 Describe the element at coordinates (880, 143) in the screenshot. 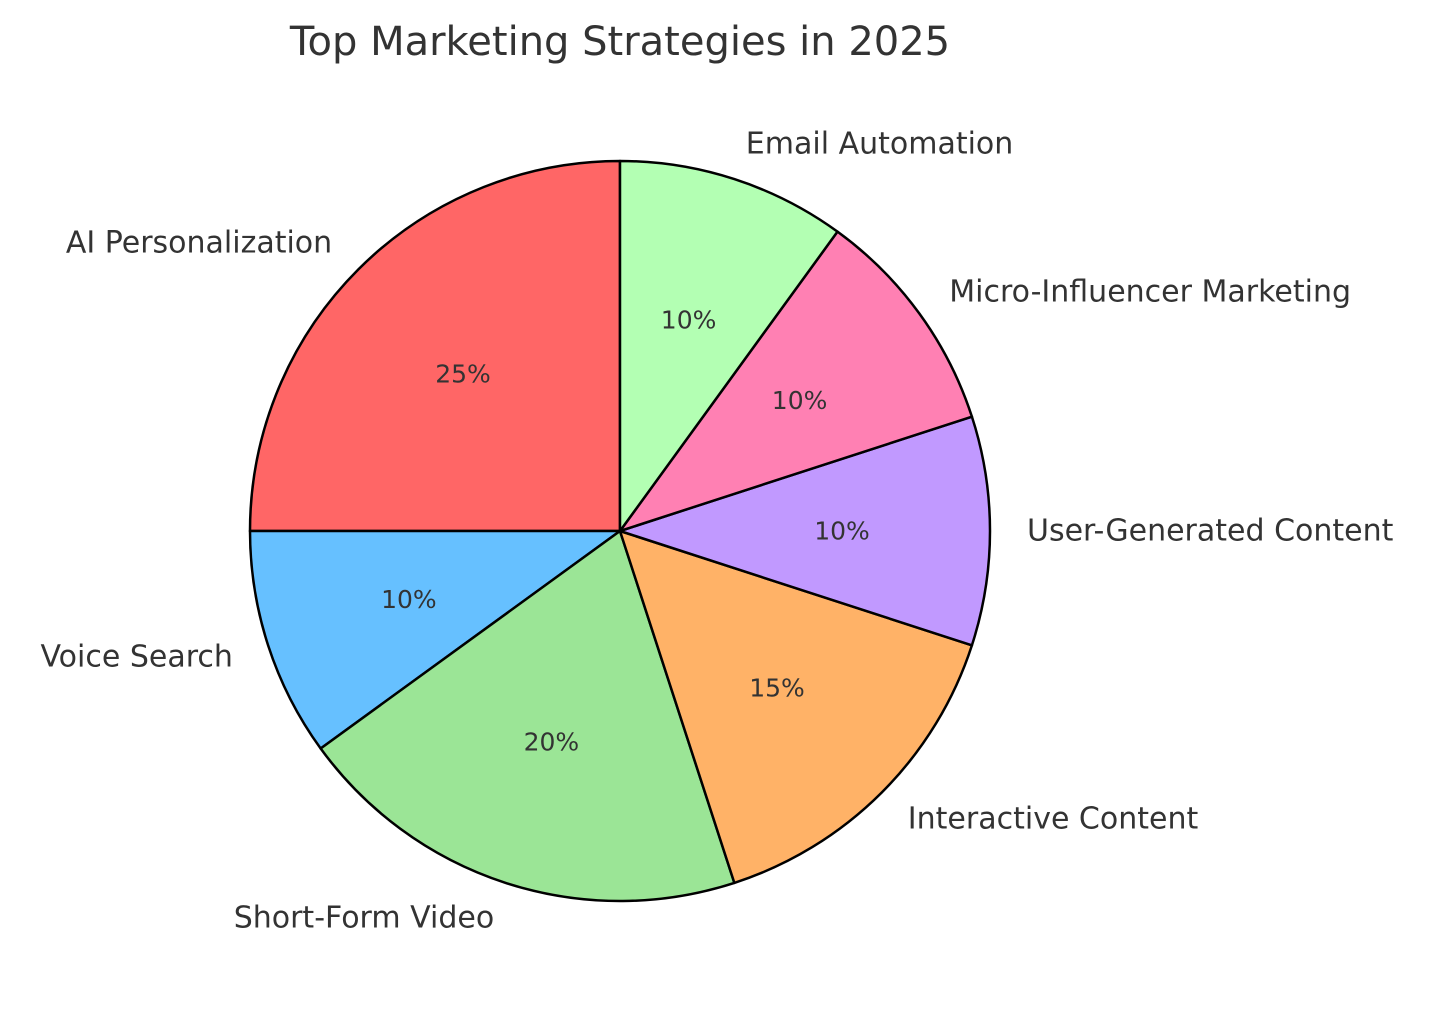

I see `slice-label-email-automation: Email Automation` at that location.